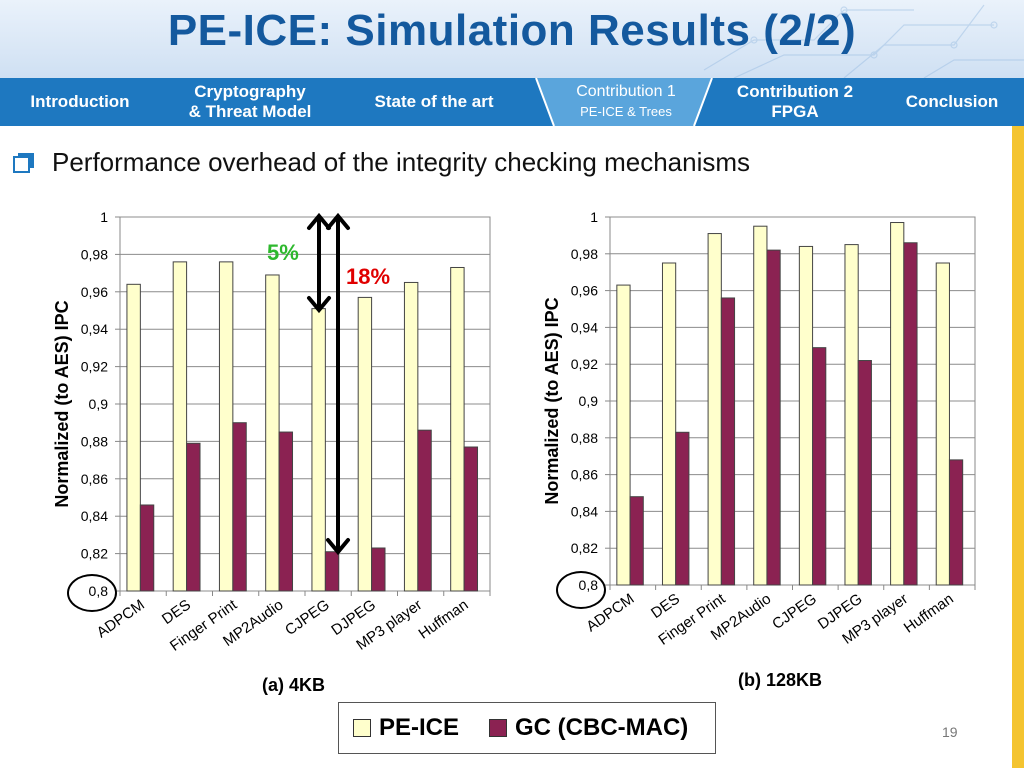 The height and width of the screenshot is (768, 1024). I want to click on chart-legend: PE-ICE GC (CBC-MAC), so click(527, 728).